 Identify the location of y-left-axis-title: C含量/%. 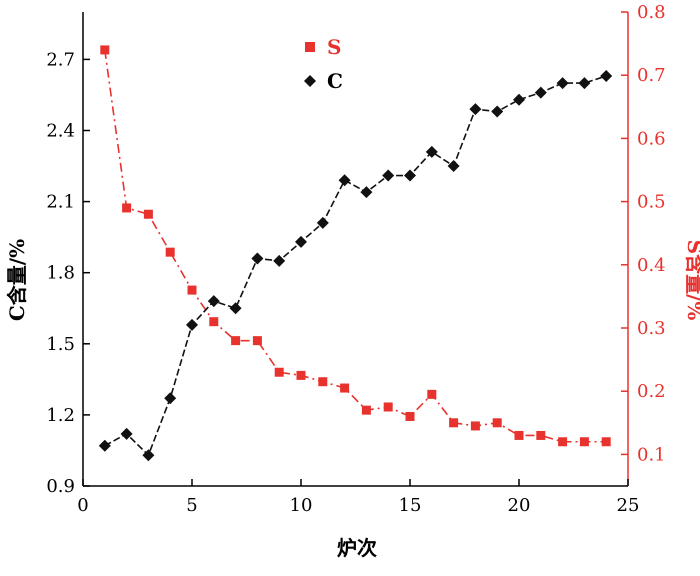
(17, 280).